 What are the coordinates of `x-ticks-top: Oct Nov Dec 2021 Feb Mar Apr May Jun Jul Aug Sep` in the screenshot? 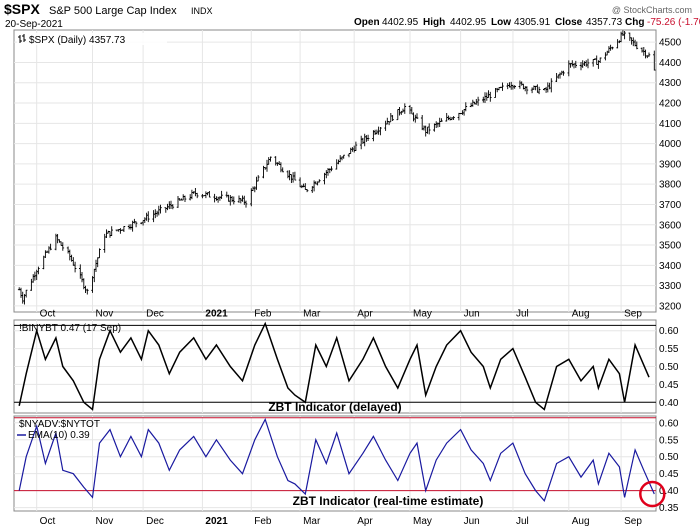 It's located at (341, 314).